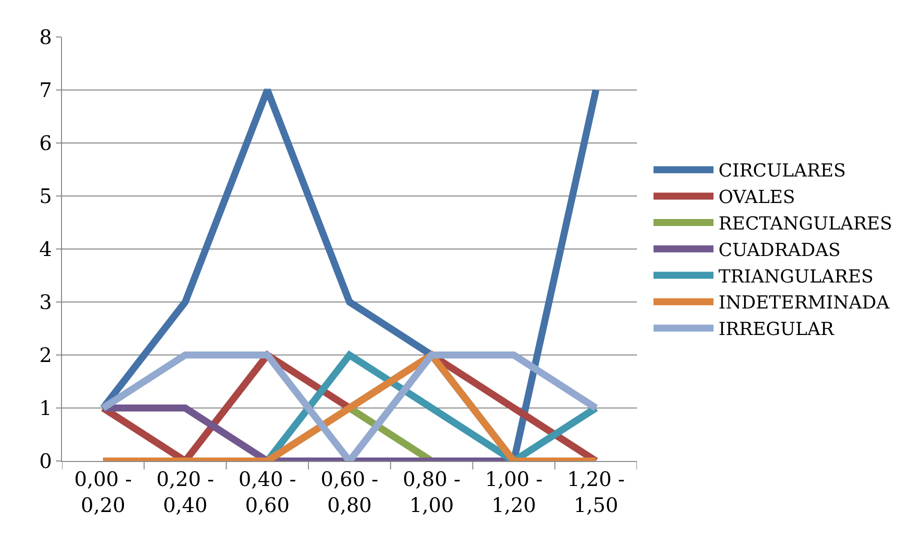 The width and height of the screenshot is (909, 551). I want to click on x-tick-label: 0,00 - 0,20, so click(103, 492).